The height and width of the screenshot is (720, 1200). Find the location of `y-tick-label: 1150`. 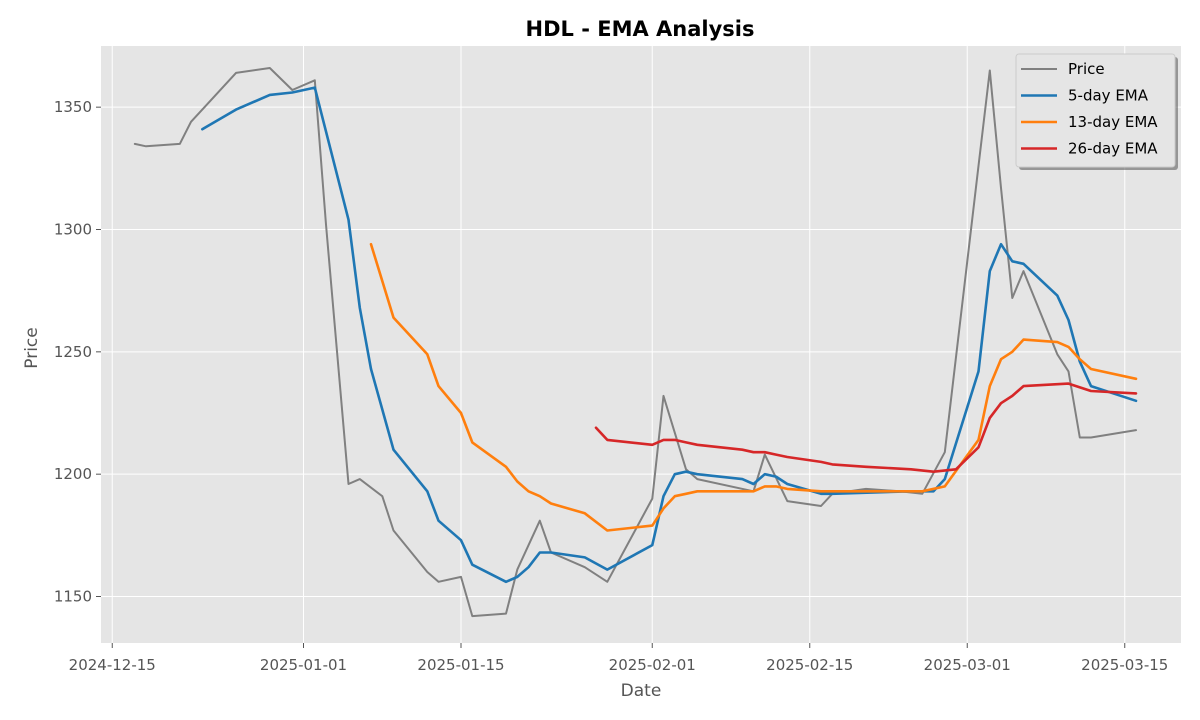

y-tick-label: 1150 is located at coordinates (73, 597).